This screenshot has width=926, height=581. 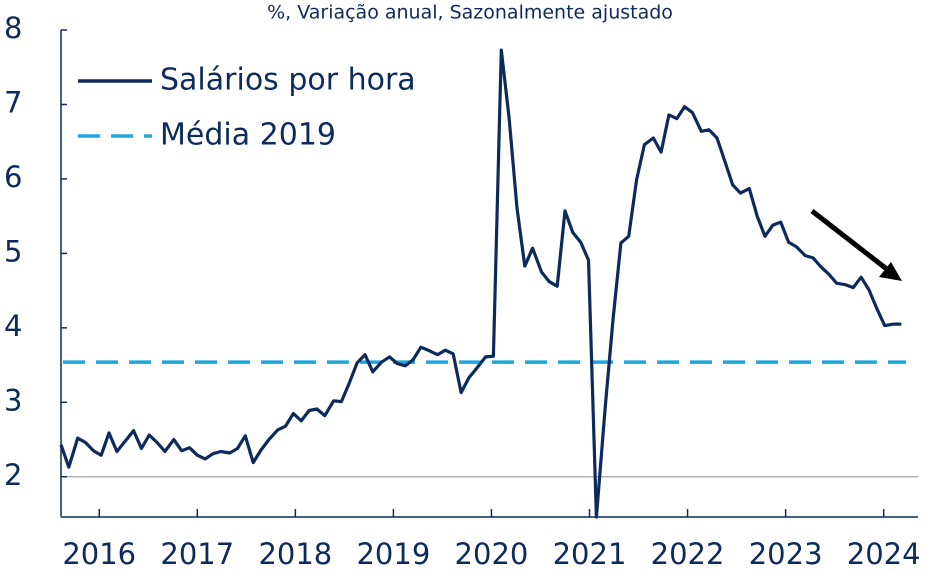 I want to click on x-tick-label: 2016, so click(x=99, y=554).